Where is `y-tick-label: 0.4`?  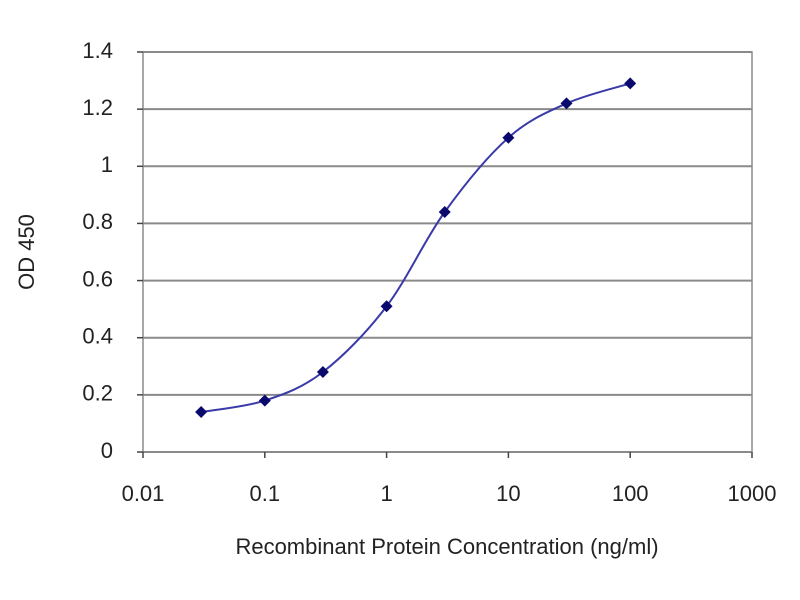 y-tick-label: 0.4 is located at coordinates (97, 336).